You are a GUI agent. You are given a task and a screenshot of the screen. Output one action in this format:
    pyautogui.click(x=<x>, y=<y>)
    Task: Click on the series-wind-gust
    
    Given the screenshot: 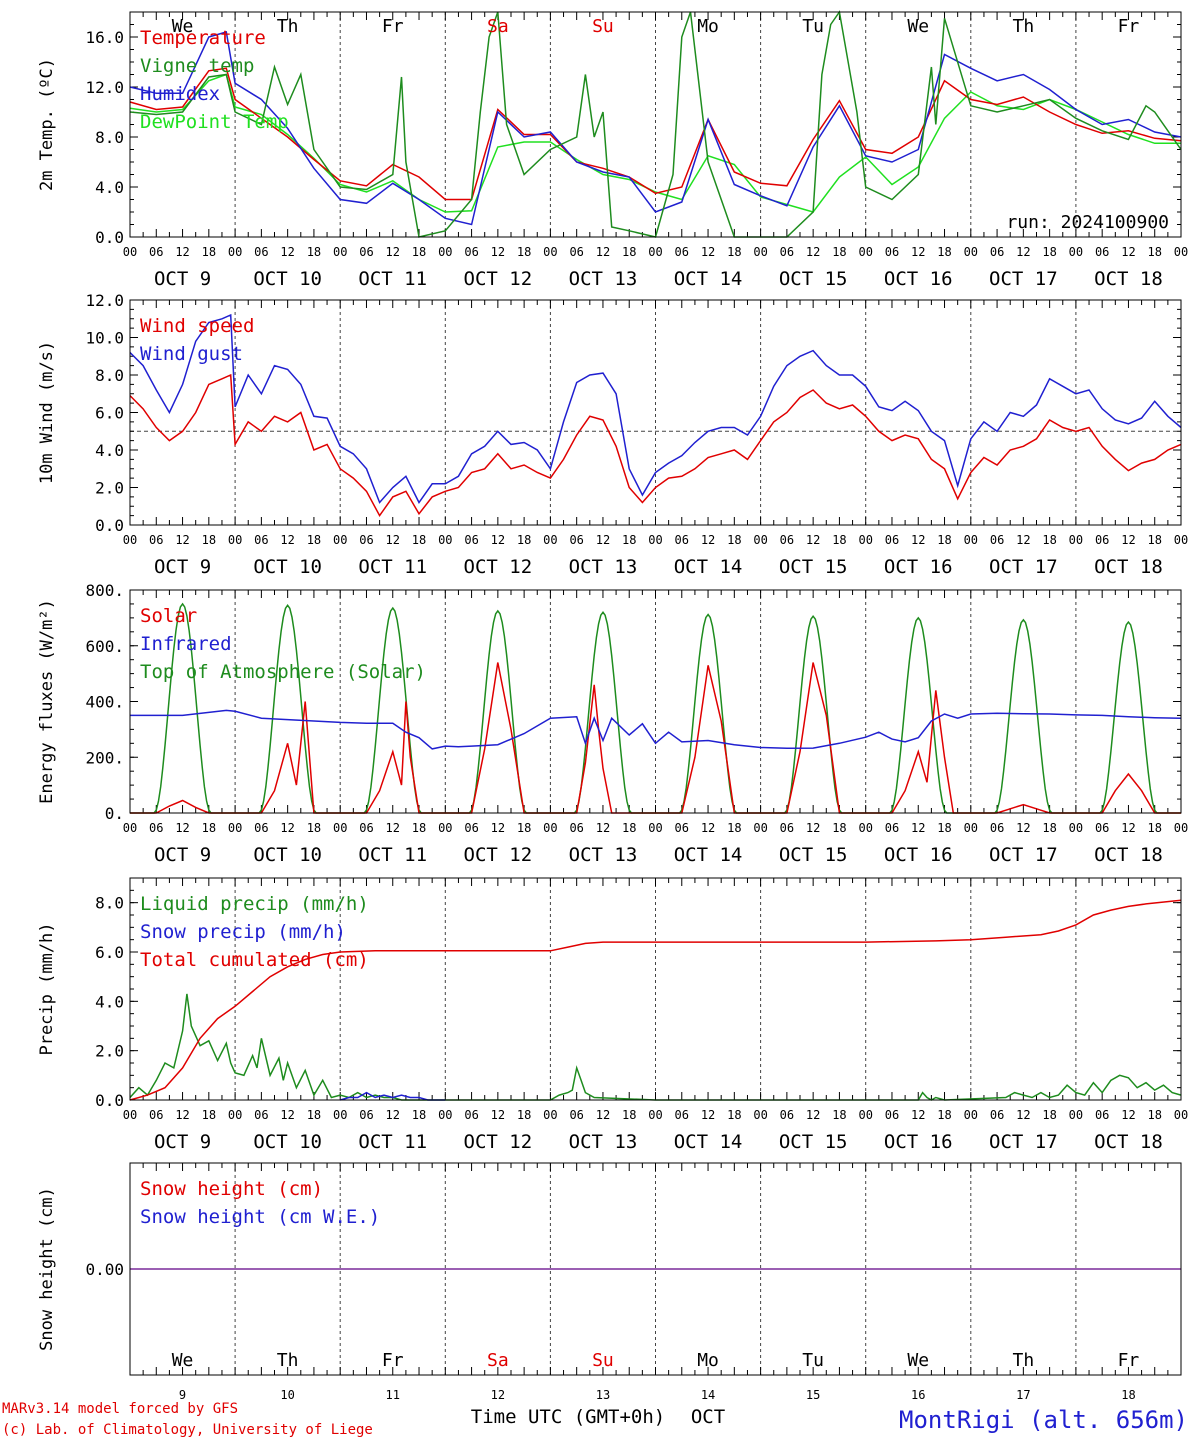 What is the action you would take?
    pyautogui.click(x=655, y=408)
    